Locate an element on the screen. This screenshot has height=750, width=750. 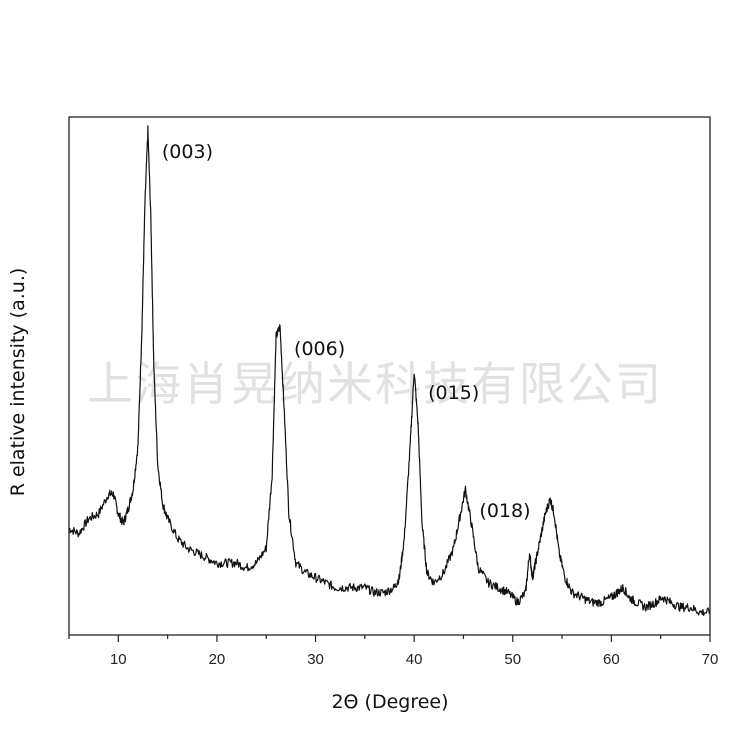
x-tick-label: 30 is located at coordinates (315, 659).